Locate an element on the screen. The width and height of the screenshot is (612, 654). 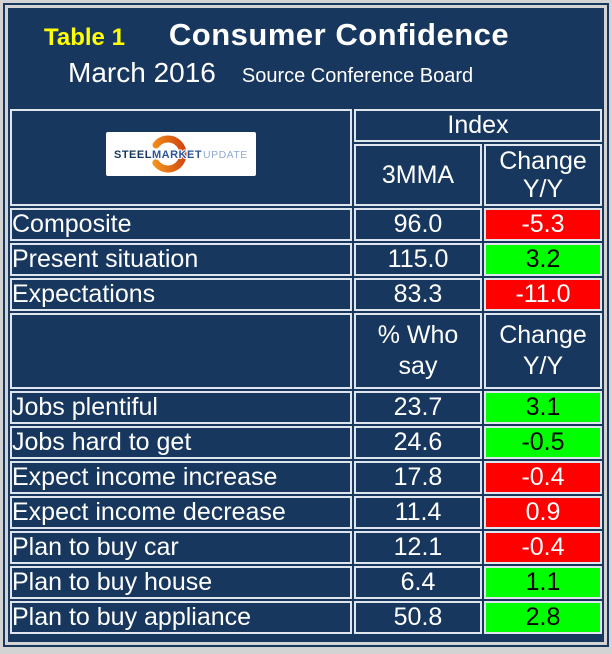
table-row: Plan to buy house 6.4 1.1 is located at coordinates (306, 582).